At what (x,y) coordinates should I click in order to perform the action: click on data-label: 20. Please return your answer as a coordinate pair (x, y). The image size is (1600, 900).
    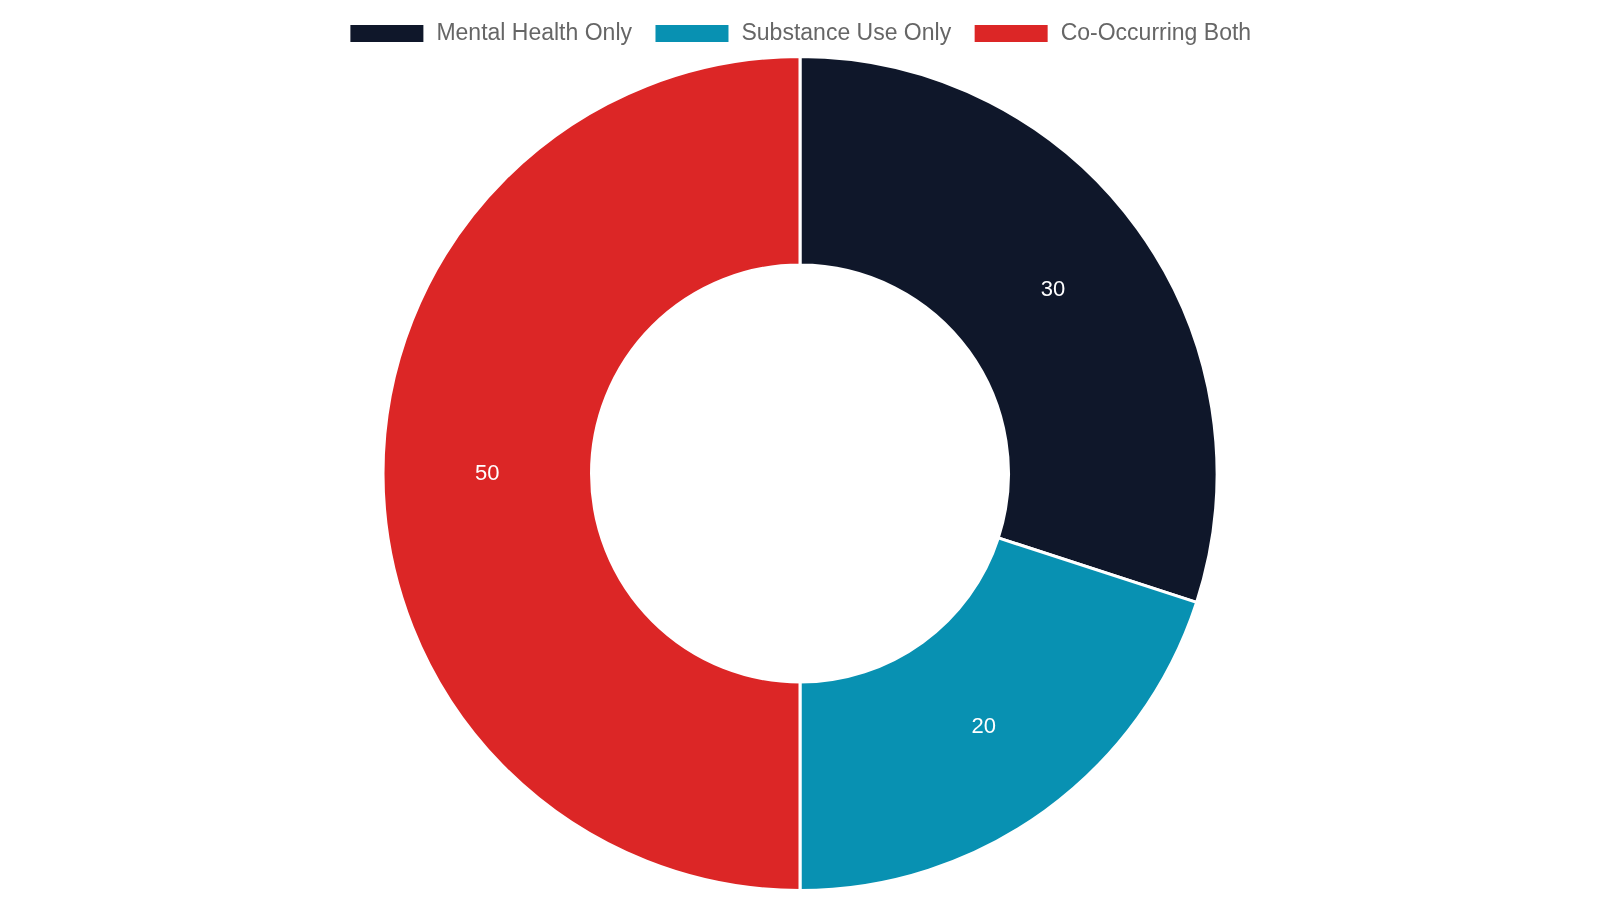
    Looking at the image, I should click on (984, 725).